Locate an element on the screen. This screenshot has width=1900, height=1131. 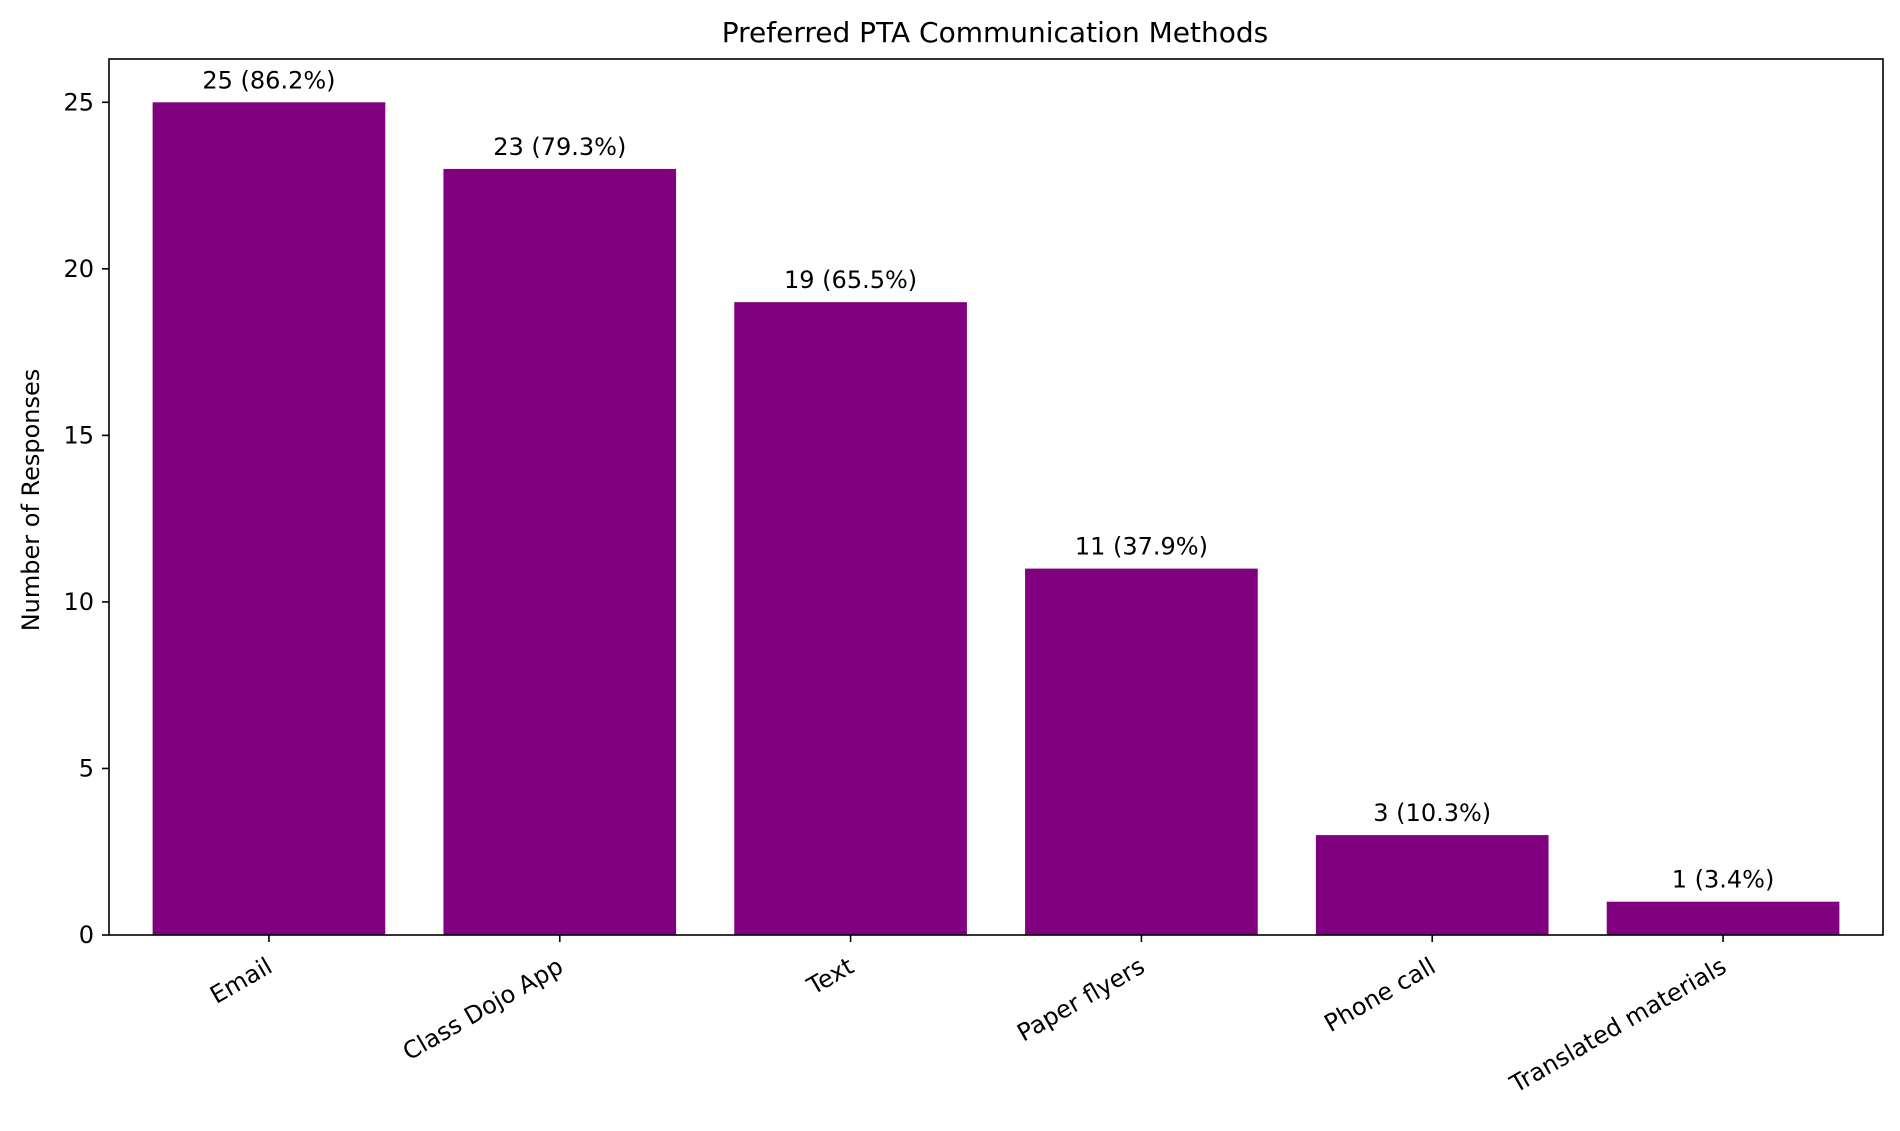
x-tick-label: Class Dojo App is located at coordinates (483, 1009).